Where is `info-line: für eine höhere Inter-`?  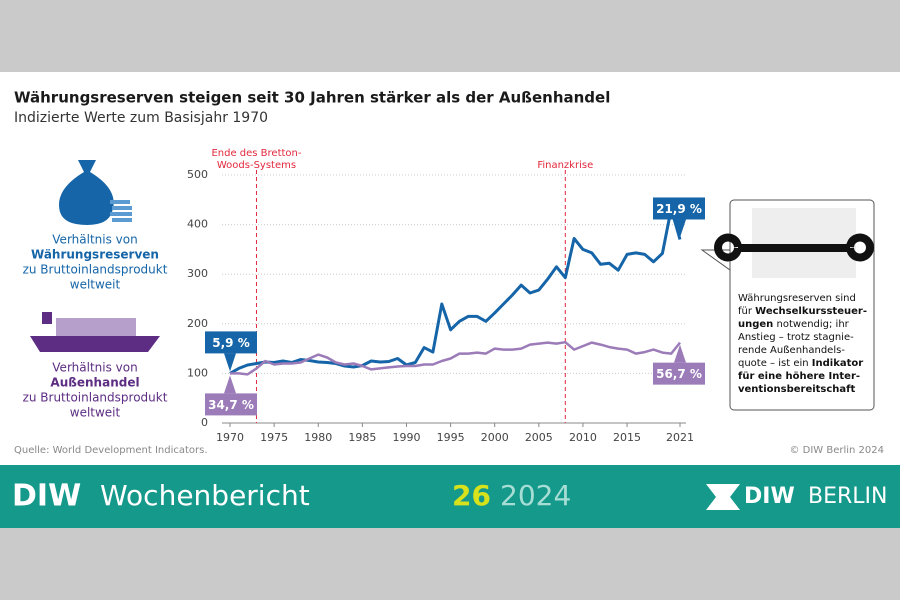 info-line: für eine höhere Inter- is located at coordinates (799, 376).